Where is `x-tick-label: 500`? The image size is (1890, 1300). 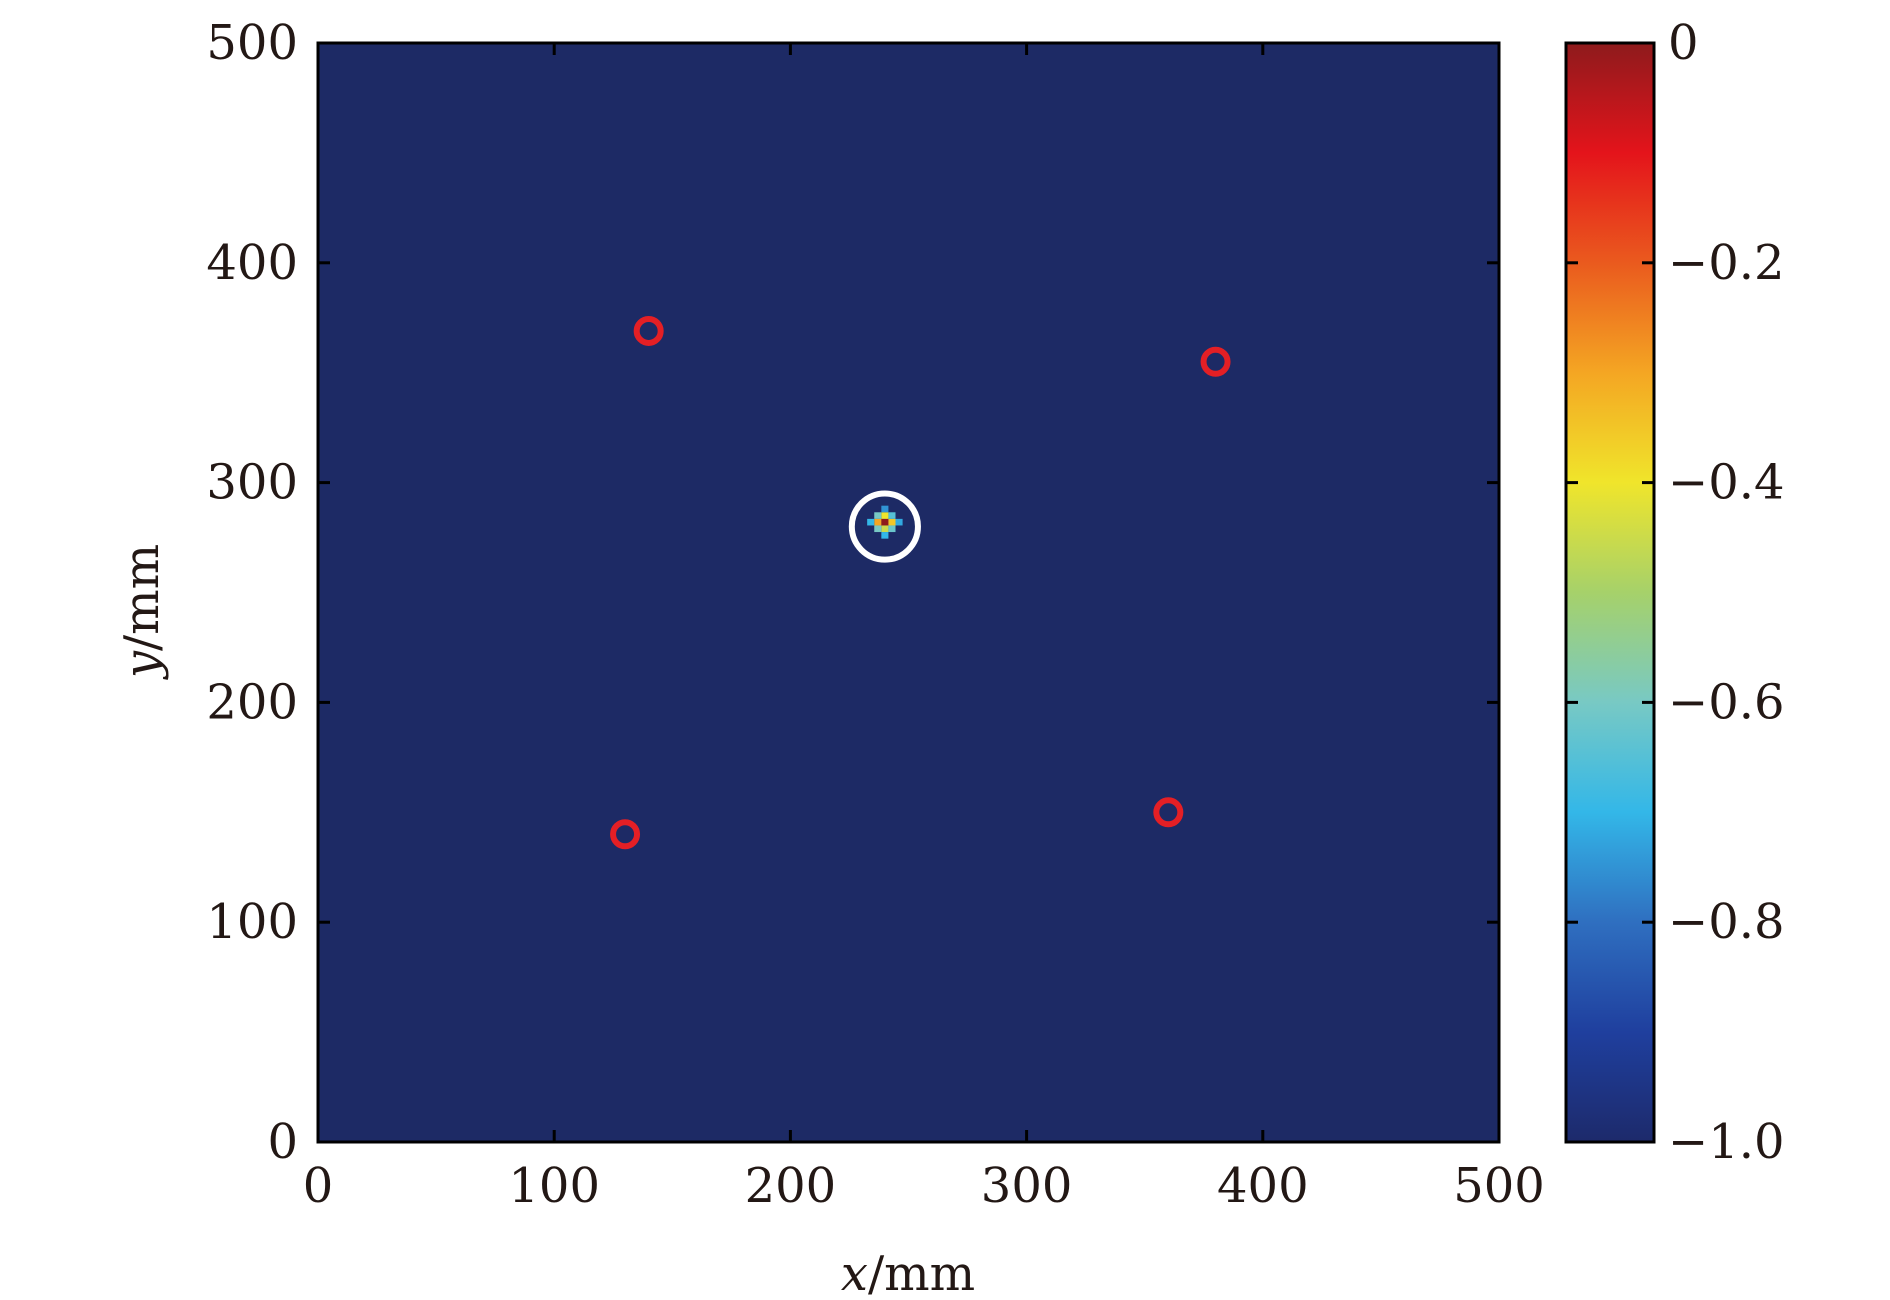 x-tick-label: 500 is located at coordinates (1499, 1186).